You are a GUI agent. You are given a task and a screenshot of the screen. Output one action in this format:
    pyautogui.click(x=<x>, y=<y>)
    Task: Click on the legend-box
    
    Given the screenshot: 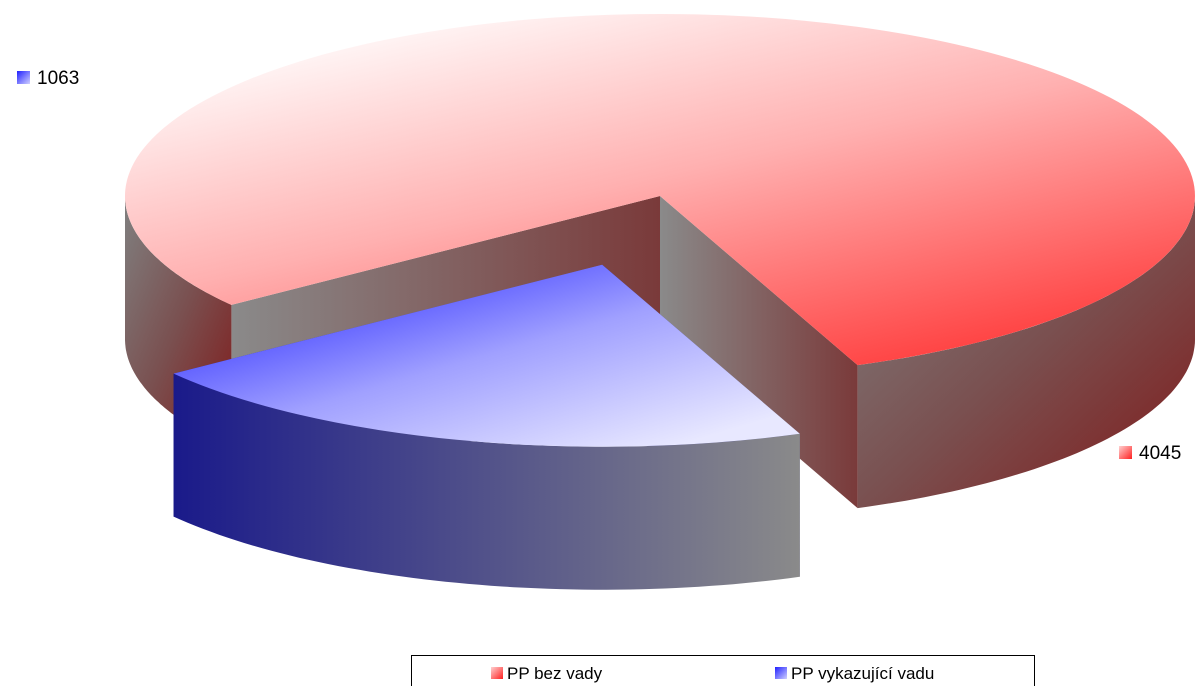 What is the action you would take?
    pyautogui.click(x=723, y=670)
    